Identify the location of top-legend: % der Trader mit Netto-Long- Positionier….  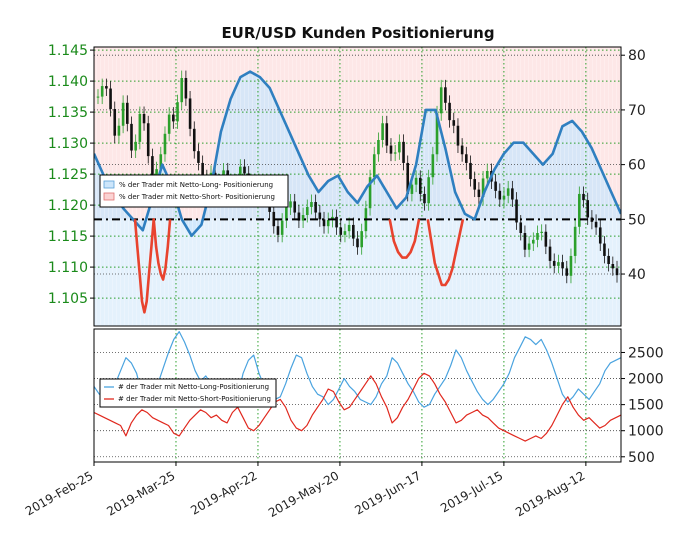
(194, 191).